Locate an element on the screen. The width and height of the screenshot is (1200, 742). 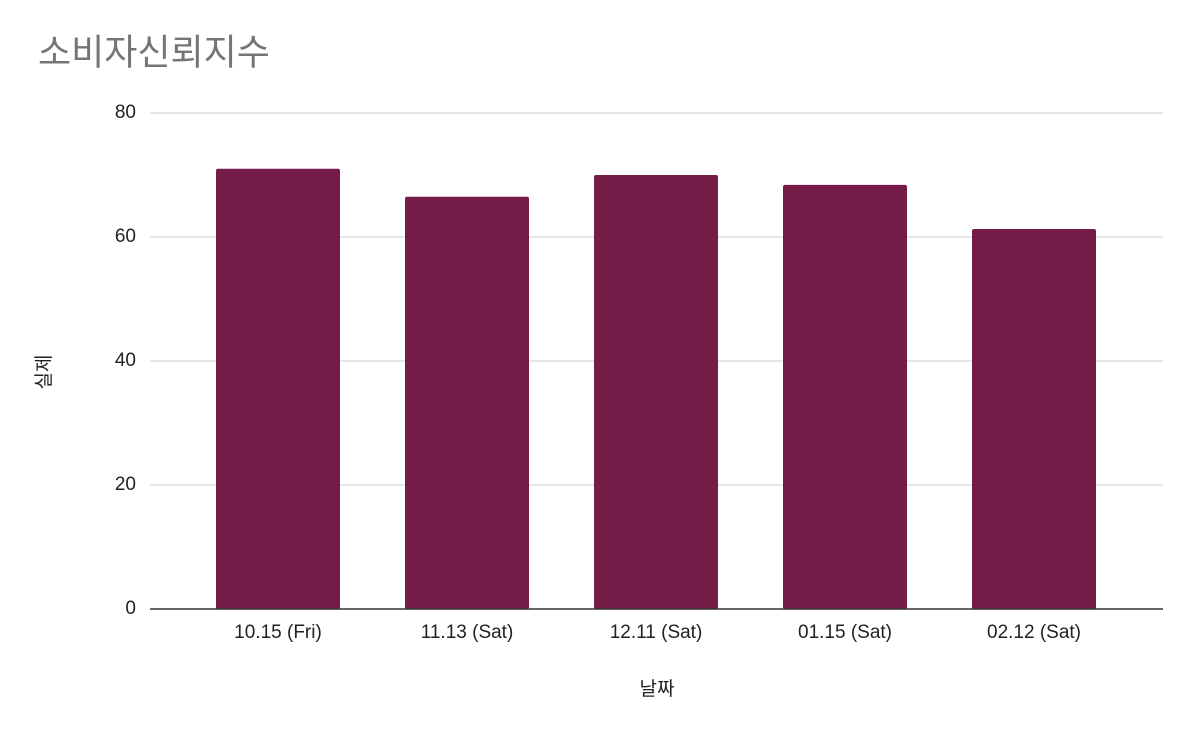
x-axis-label: 날짜 is located at coordinates (657, 689).